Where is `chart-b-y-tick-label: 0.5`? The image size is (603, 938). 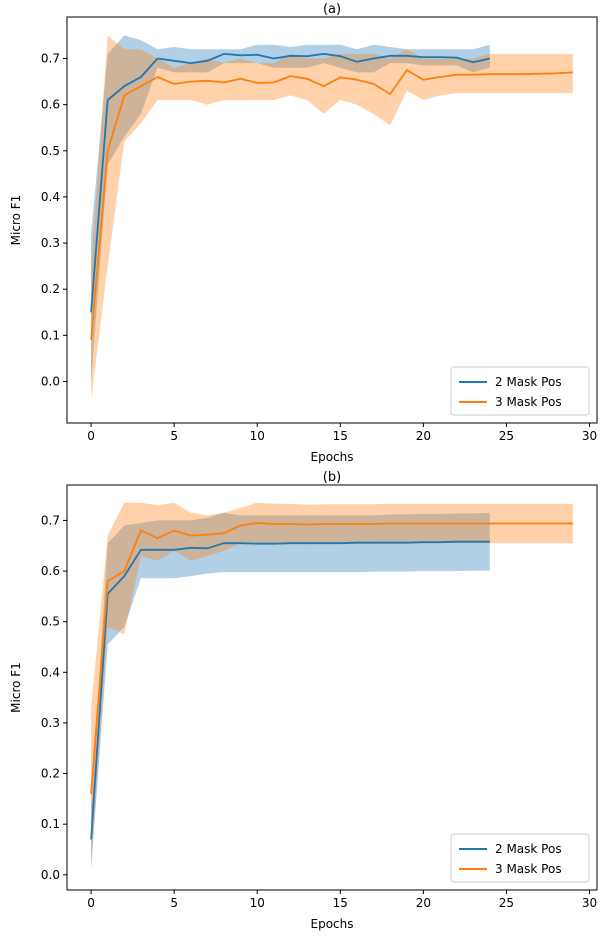
chart-b-y-tick-label: 0.5 is located at coordinates (50, 622).